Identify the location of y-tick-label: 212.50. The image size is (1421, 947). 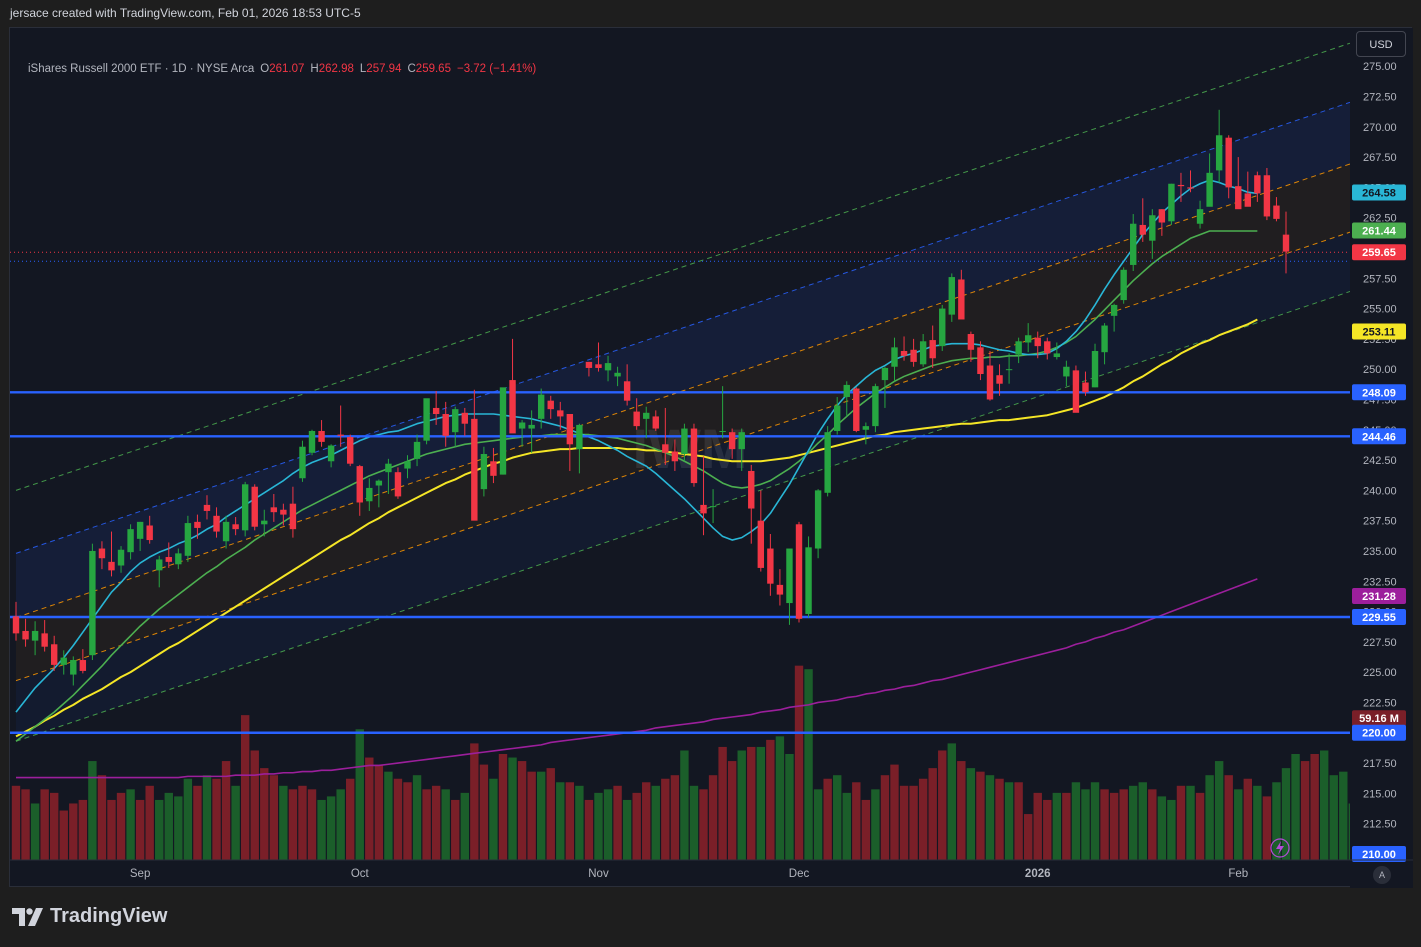
(1380, 825).